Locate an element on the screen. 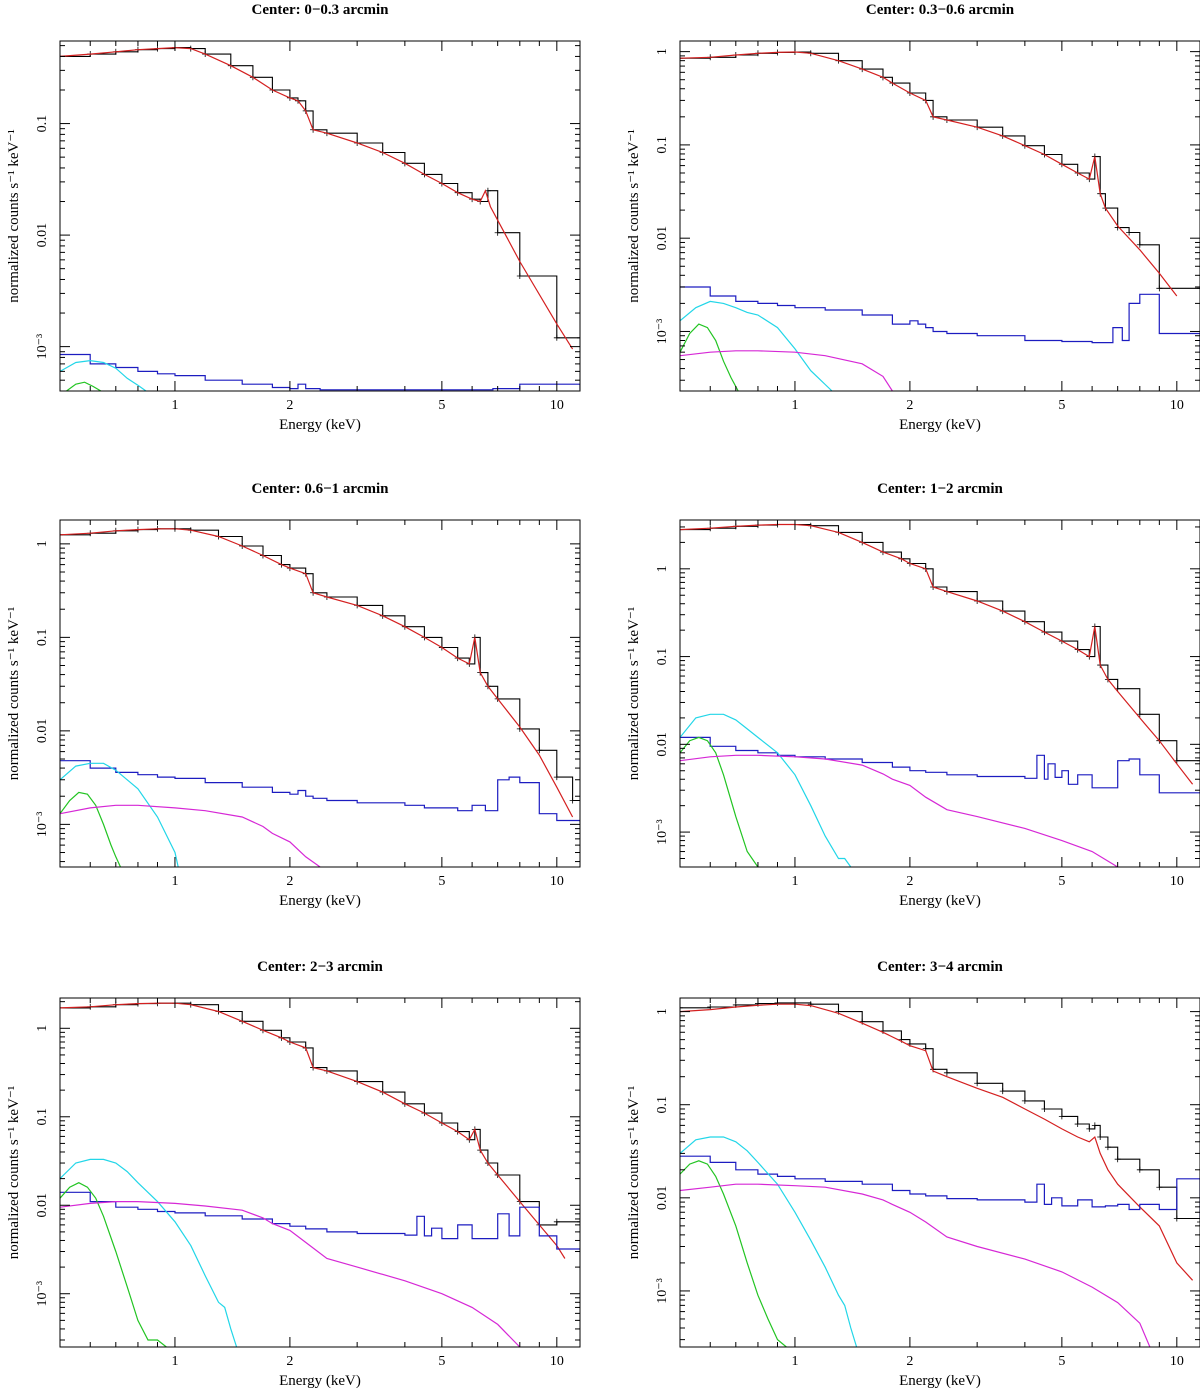 Image resolution: width=1200 pixels, height=1395 pixels. chart-title: Center: 1−2 arcmin is located at coordinates (940, 489).